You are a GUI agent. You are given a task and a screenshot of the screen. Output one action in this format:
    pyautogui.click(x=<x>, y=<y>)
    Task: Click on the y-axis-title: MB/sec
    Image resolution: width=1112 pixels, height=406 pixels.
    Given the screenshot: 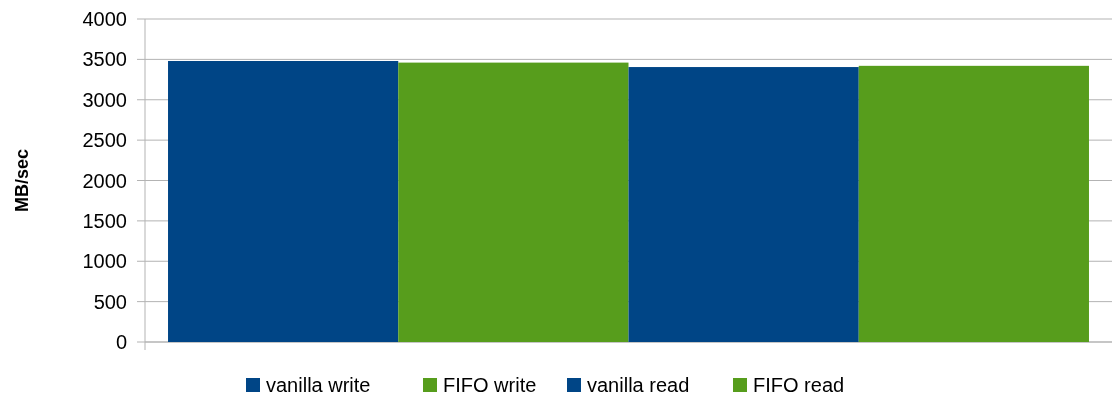 What is the action you would take?
    pyautogui.click(x=22, y=180)
    